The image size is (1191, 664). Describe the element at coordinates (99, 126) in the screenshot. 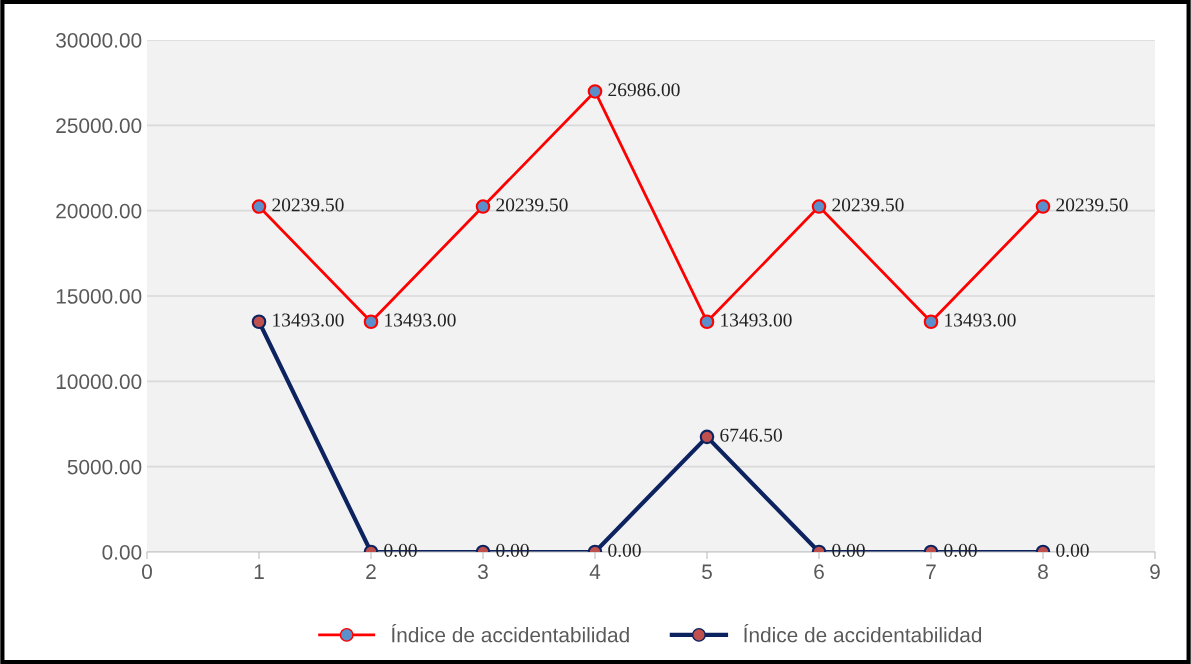

I see `y-tick-label: 25000.00` at that location.